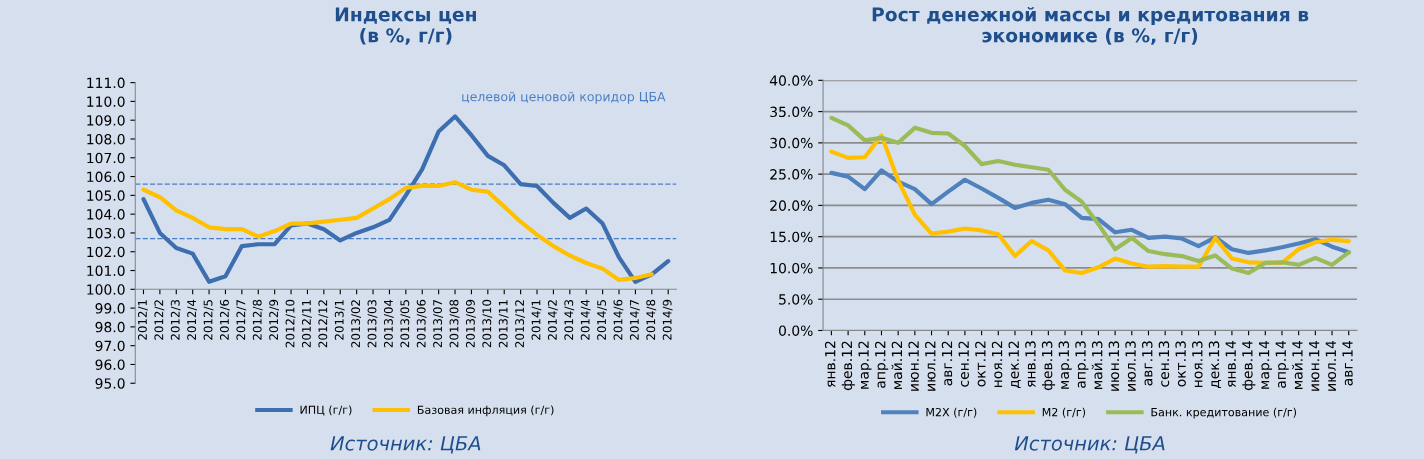 Image resolution: width=1424 pixels, height=459 pixels. Describe the element at coordinates (1130, 366) in the screenshot. I see `x-tick-label: июл.13` at that location.